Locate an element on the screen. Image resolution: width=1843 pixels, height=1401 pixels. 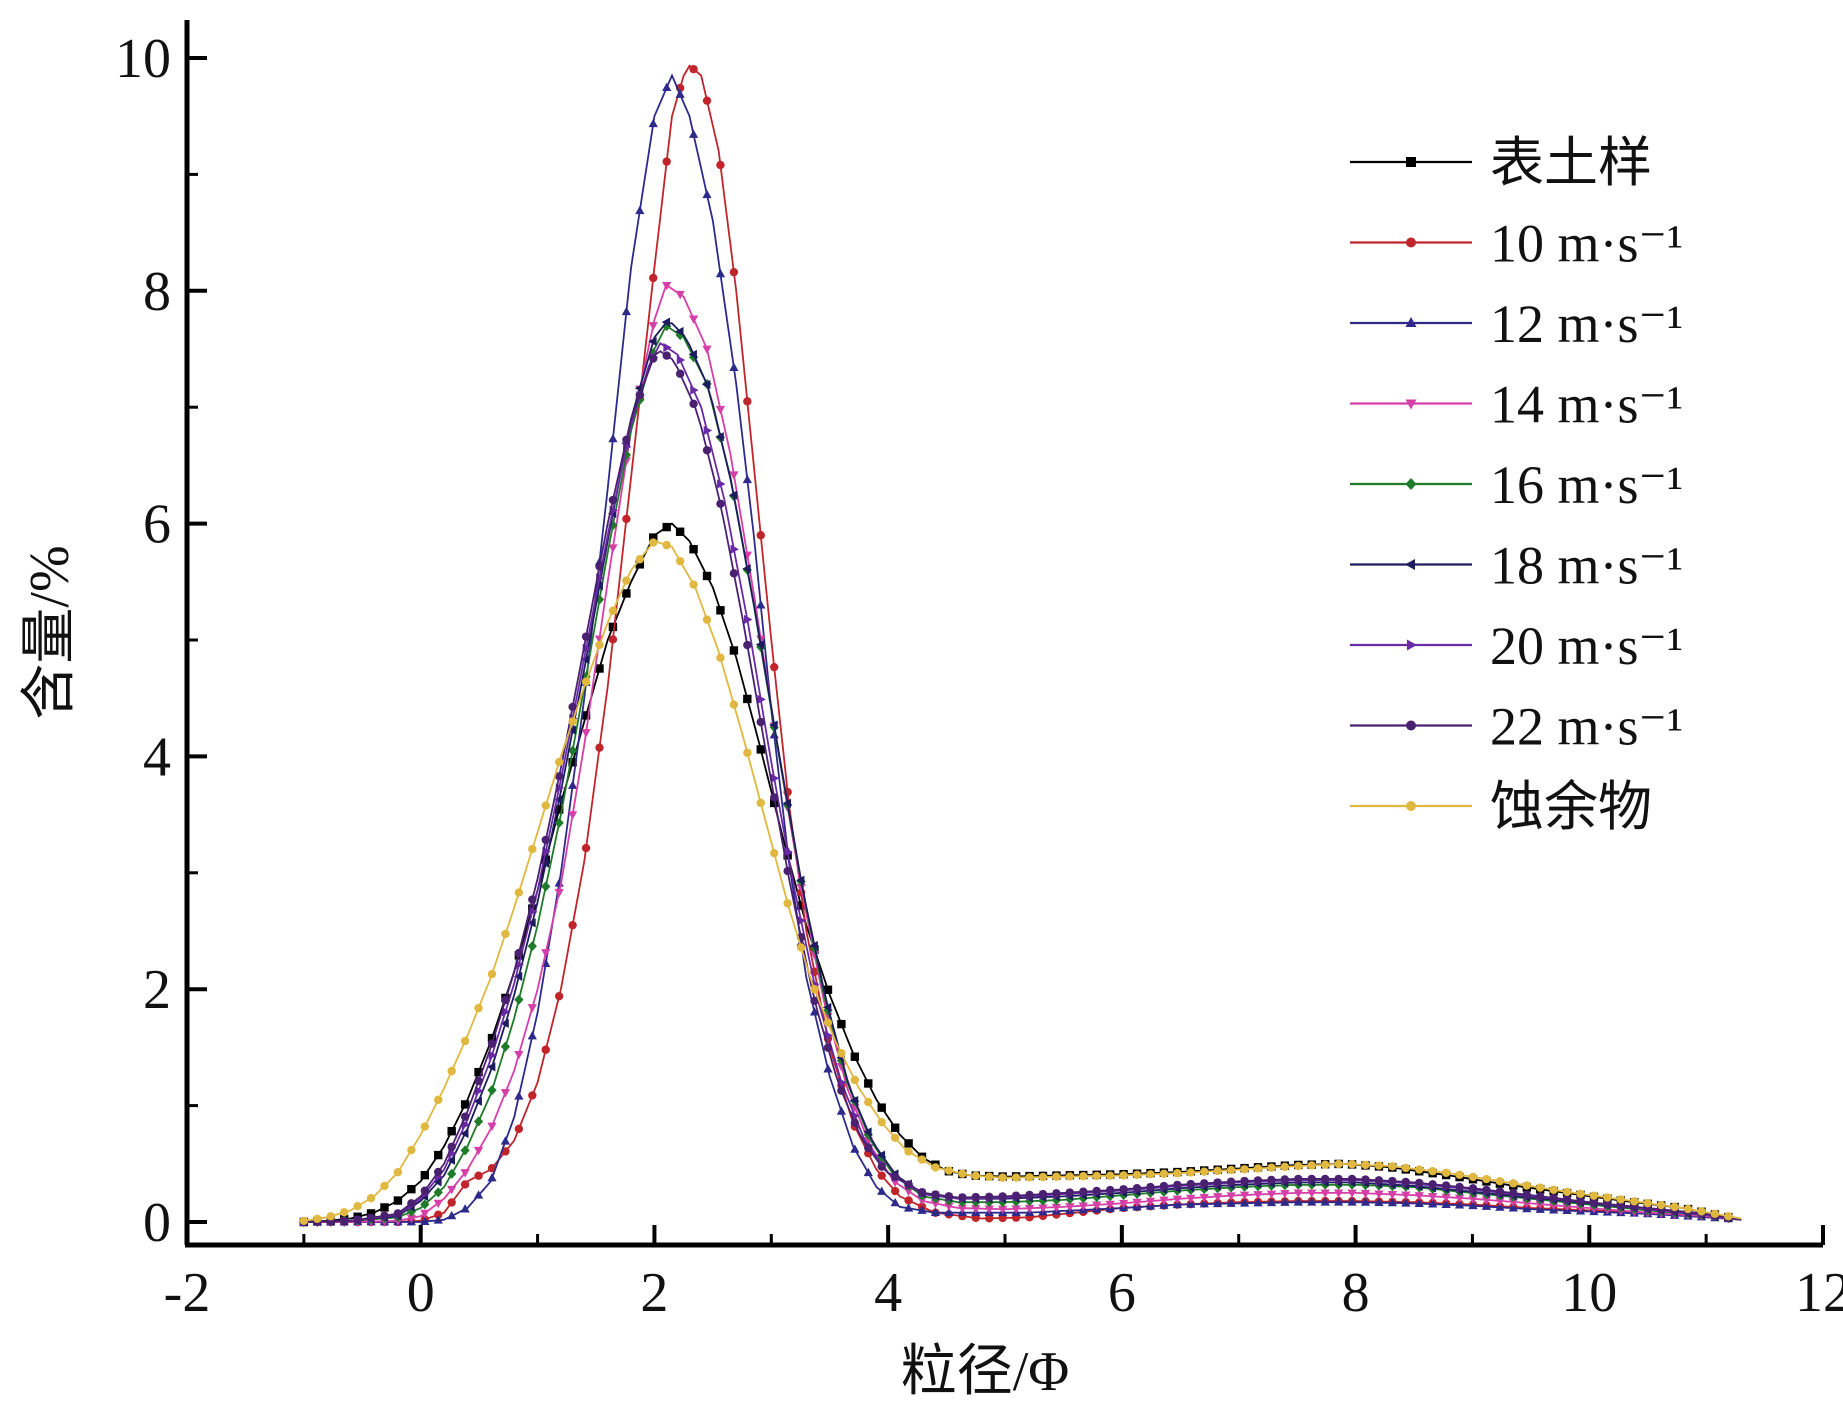
y-tick-label: 6 is located at coordinates (157, 525).